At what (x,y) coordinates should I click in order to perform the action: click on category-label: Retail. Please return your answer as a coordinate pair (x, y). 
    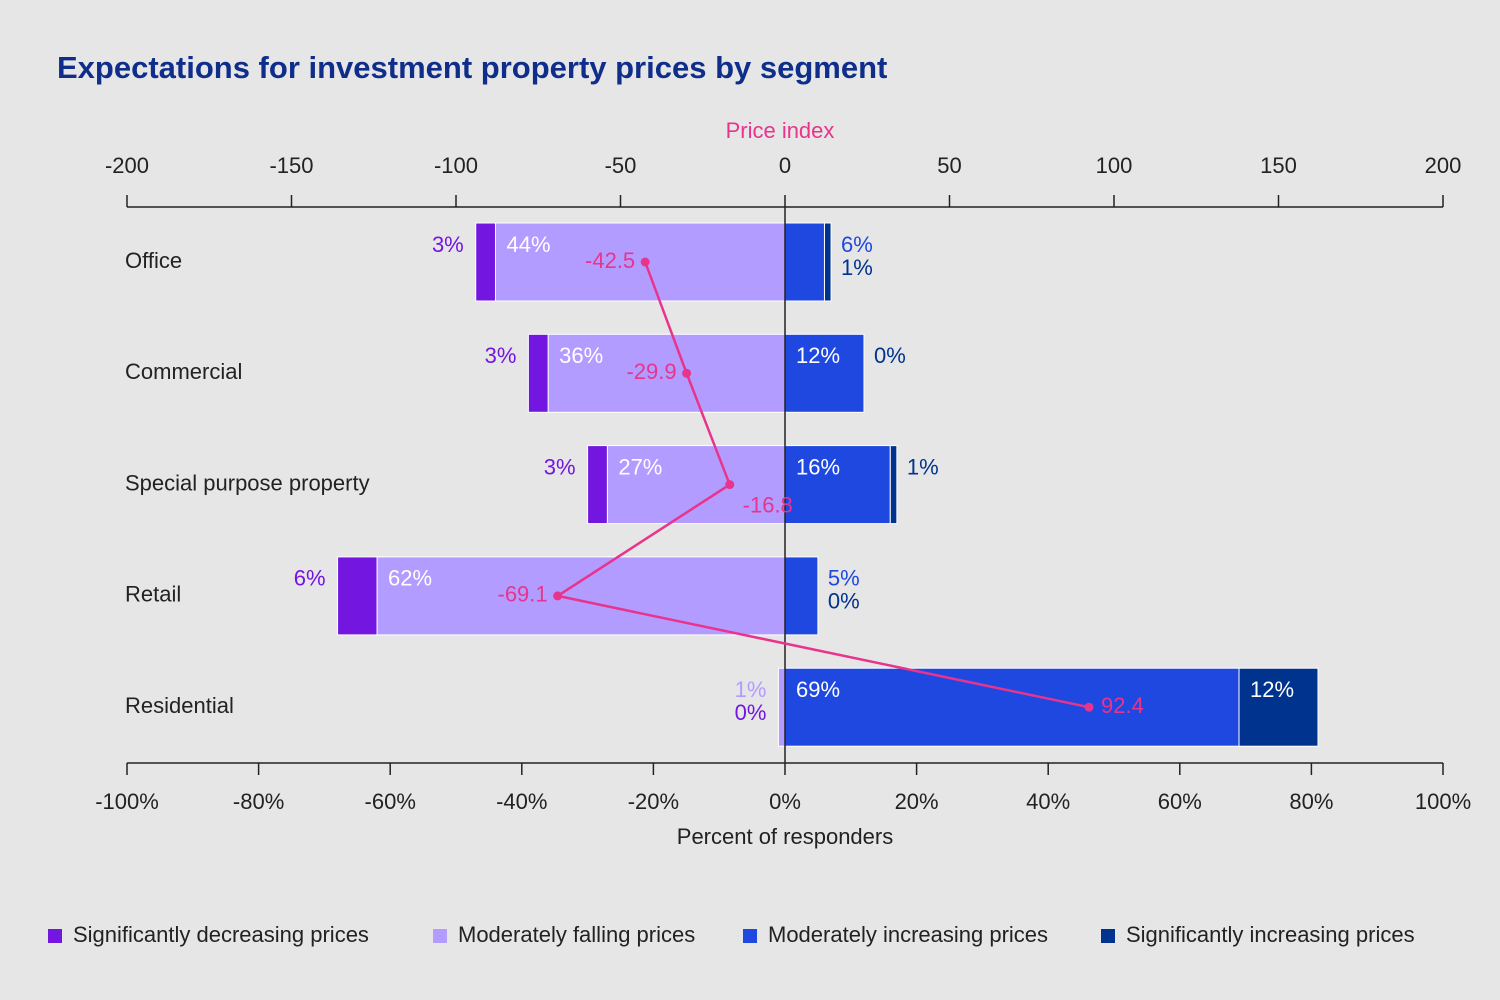
    Looking at the image, I should click on (153, 594).